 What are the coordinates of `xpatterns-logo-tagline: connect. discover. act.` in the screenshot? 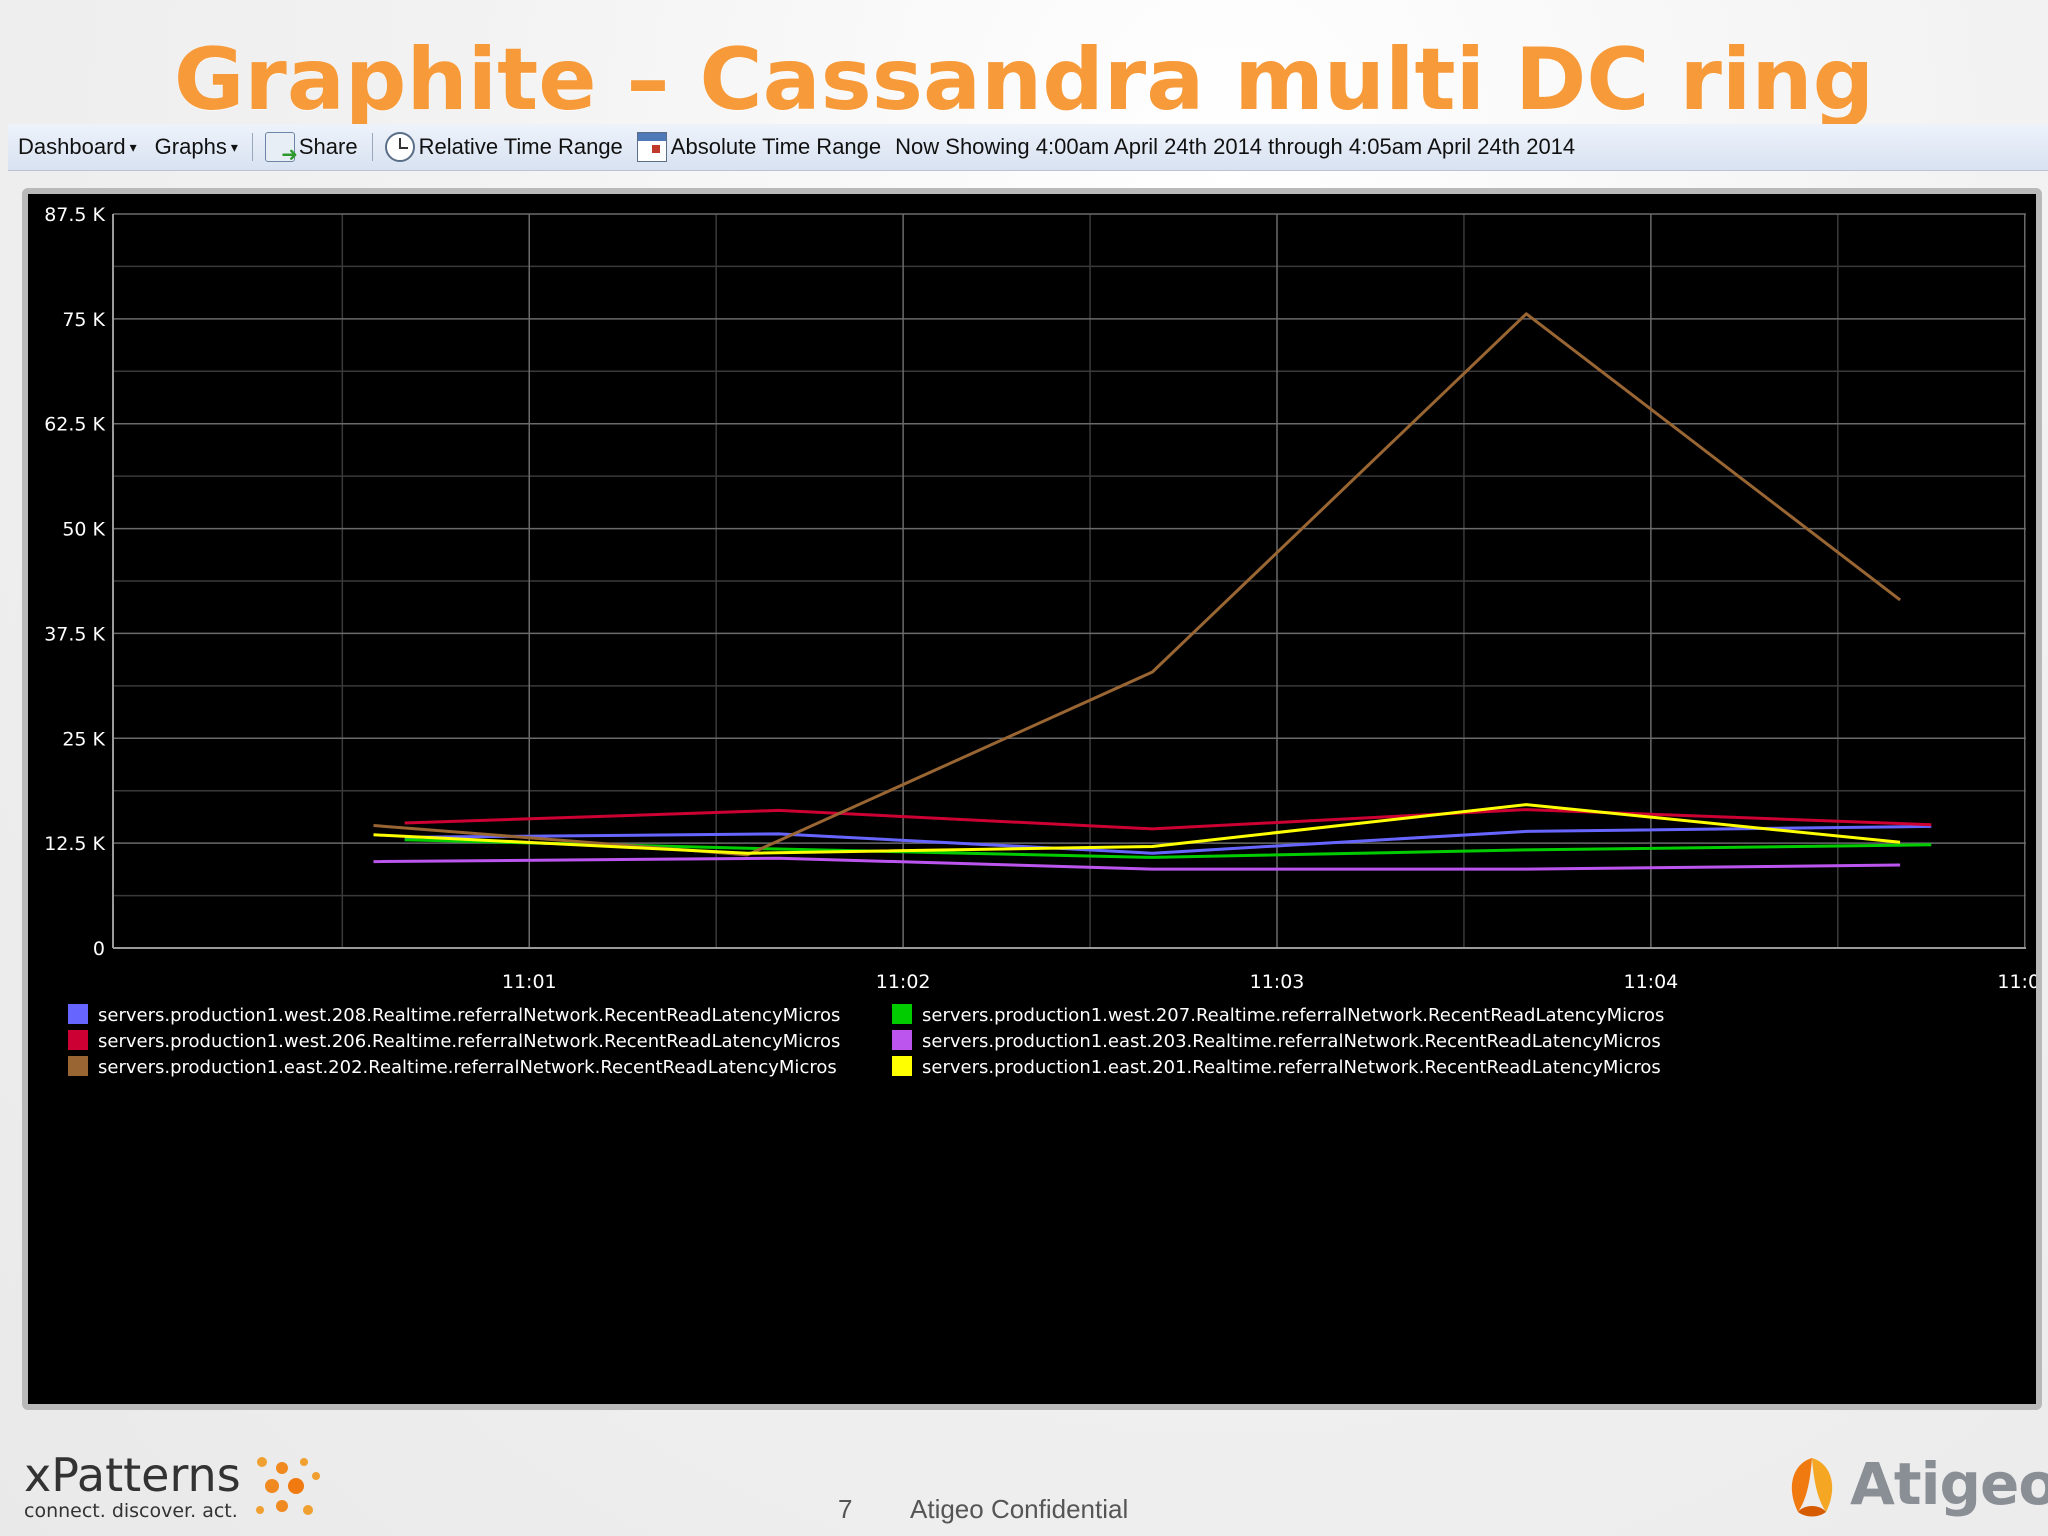 It's located at (131, 1511).